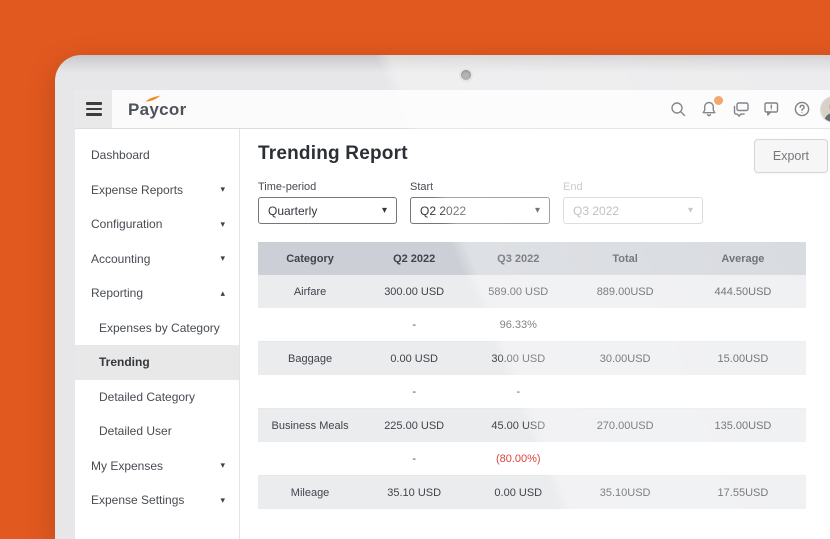  What do you see at coordinates (157, 293) in the screenshot?
I see `sidebar-item-reporting: Reporting ▴` at bounding box center [157, 293].